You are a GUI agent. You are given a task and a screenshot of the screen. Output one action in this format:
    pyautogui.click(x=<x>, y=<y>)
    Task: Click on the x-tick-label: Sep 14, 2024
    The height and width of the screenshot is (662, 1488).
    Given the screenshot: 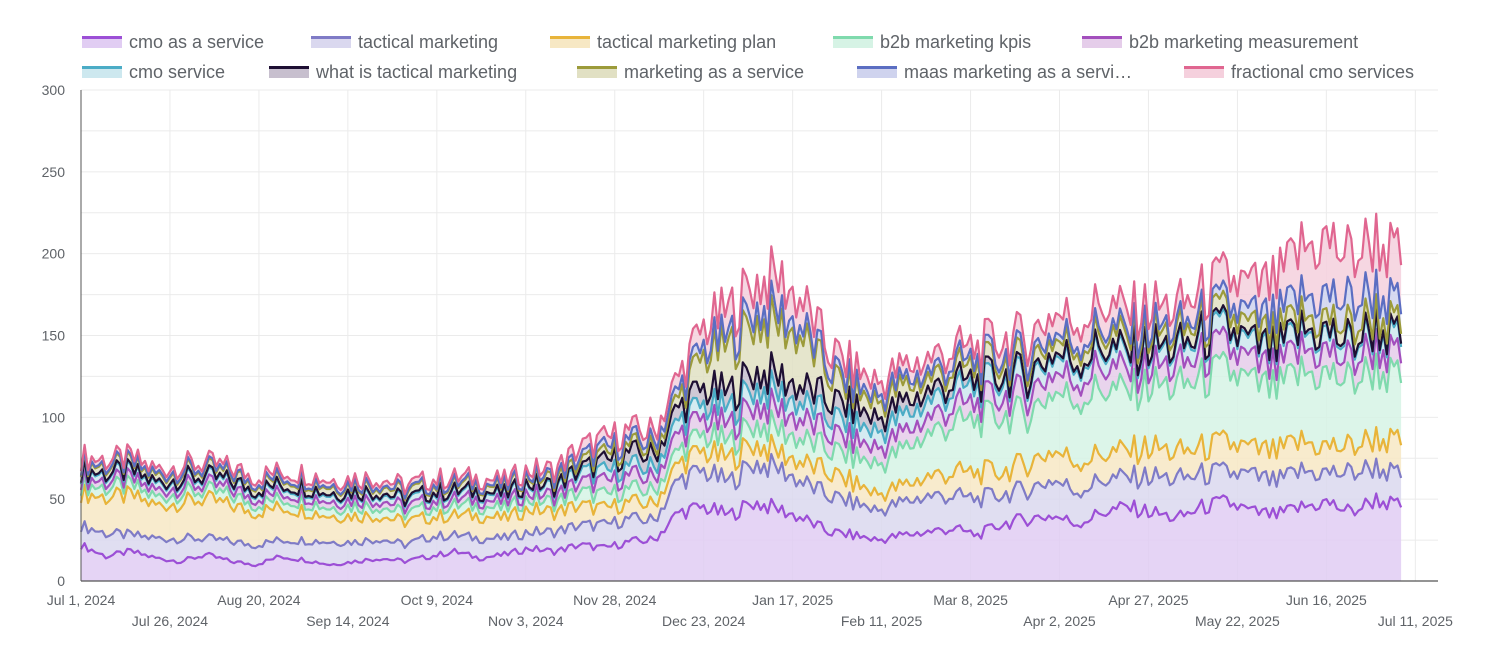 What is the action you would take?
    pyautogui.click(x=348, y=621)
    